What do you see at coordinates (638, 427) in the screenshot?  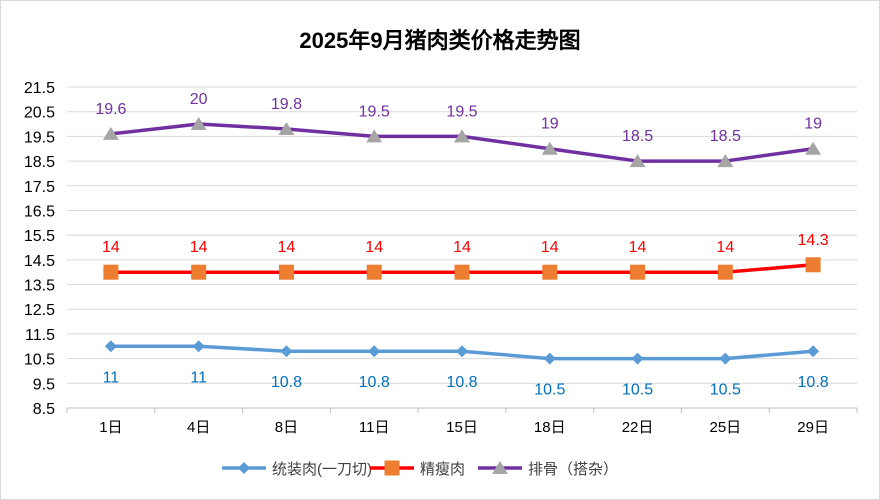 I see `x-tick-label: 22日` at bounding box center [638, 427].